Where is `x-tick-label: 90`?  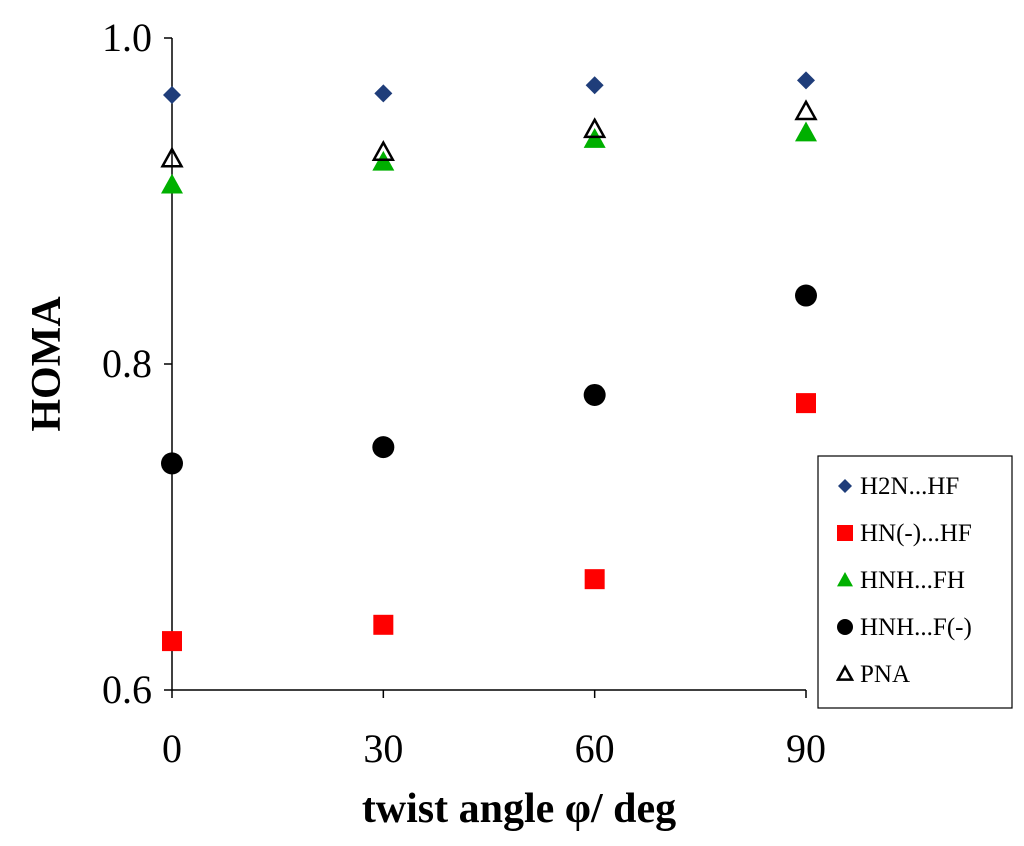 x-tick-label: 90 is located at coordinates (806, 748).